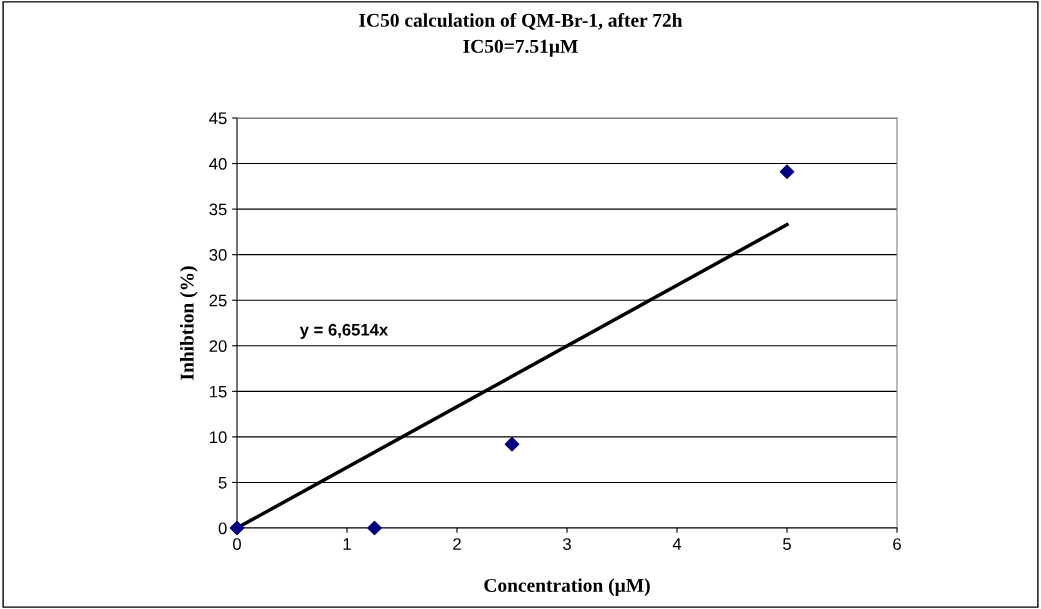 Image resolution: width=1041 pixels, height=609 pixels. What do you see at coordinates (677, 544) in the screenshot?
I see `x-tick-label: 4` at bounding box center [677, 544].